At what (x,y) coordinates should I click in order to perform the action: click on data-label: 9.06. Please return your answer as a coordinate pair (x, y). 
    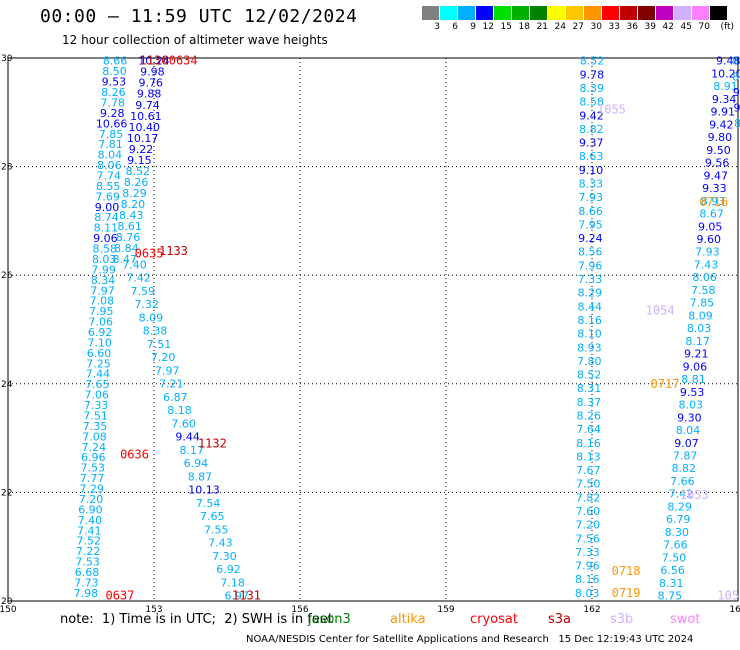
    Looking at the image, I should click on (105, 238).